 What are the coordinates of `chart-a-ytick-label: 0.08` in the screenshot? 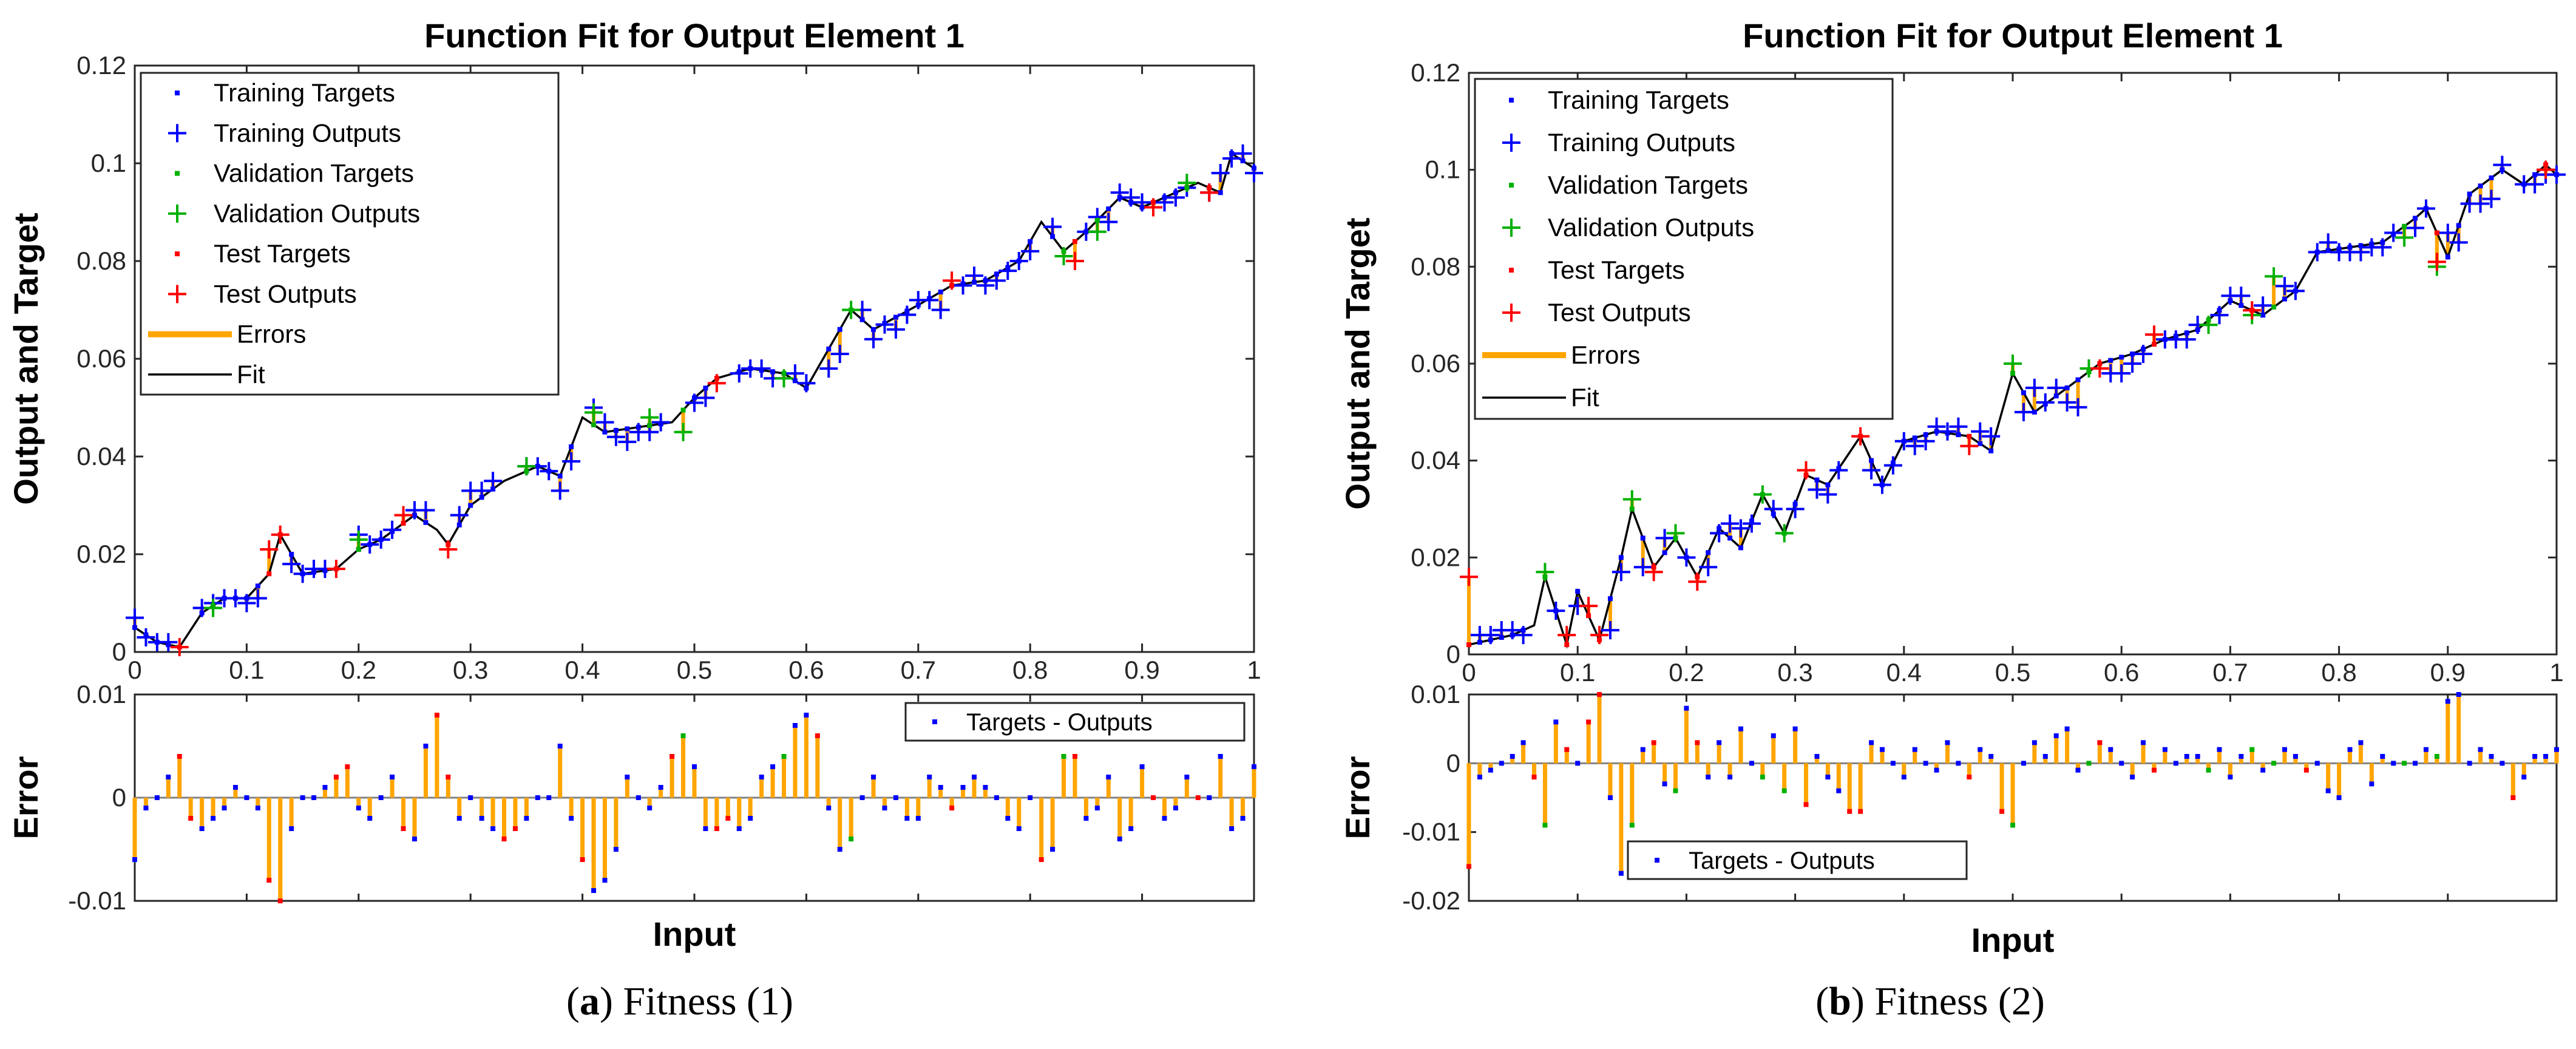 It's located at (101, 260).